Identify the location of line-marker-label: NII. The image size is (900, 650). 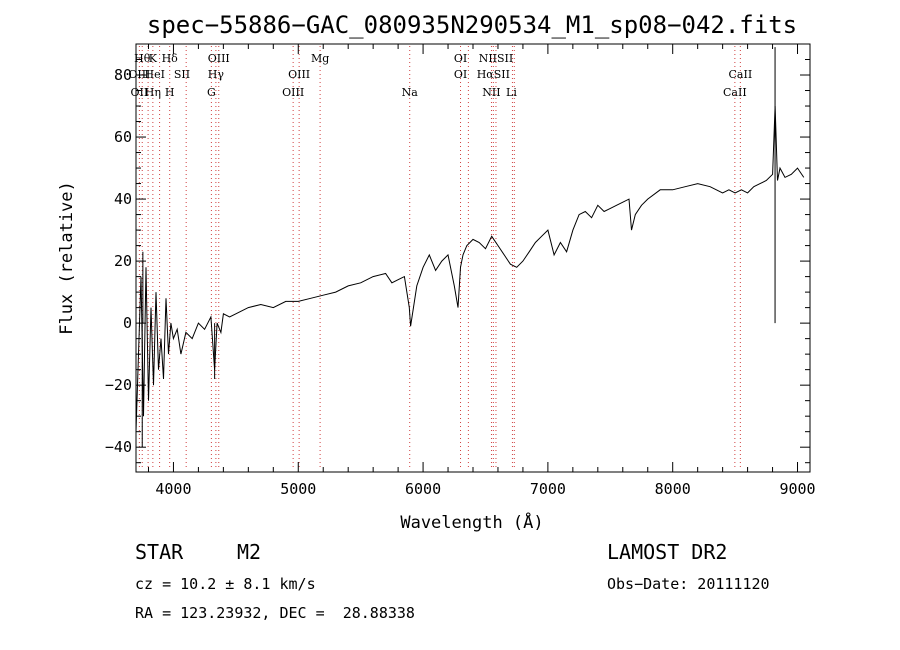
(491, 92).